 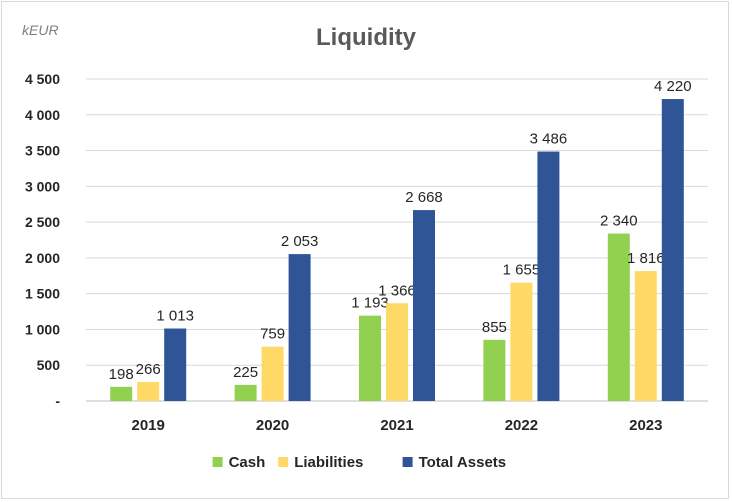 I want to click on legend-label: Total Assets, so click(x=463, y=462).